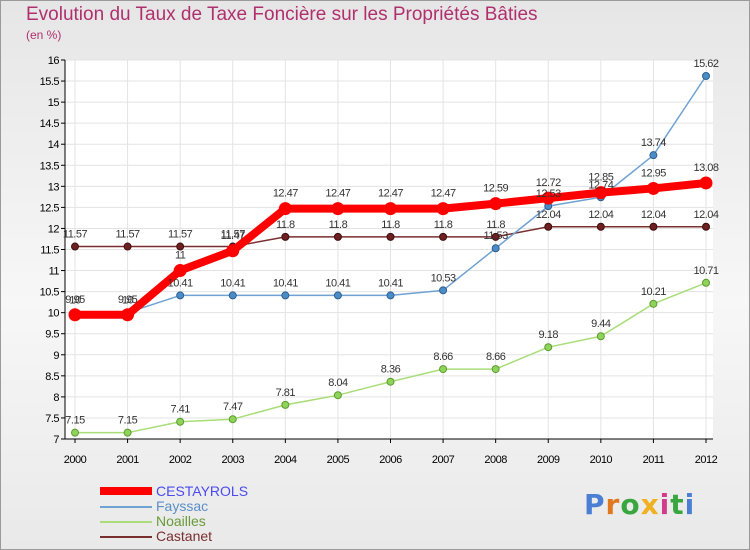 This screenshot has width=750, height=550. What do you see at coordinates (44, 35) in the screenshot?
I see `chart-subtitle: (en %)` at bounding box center [44, 35].